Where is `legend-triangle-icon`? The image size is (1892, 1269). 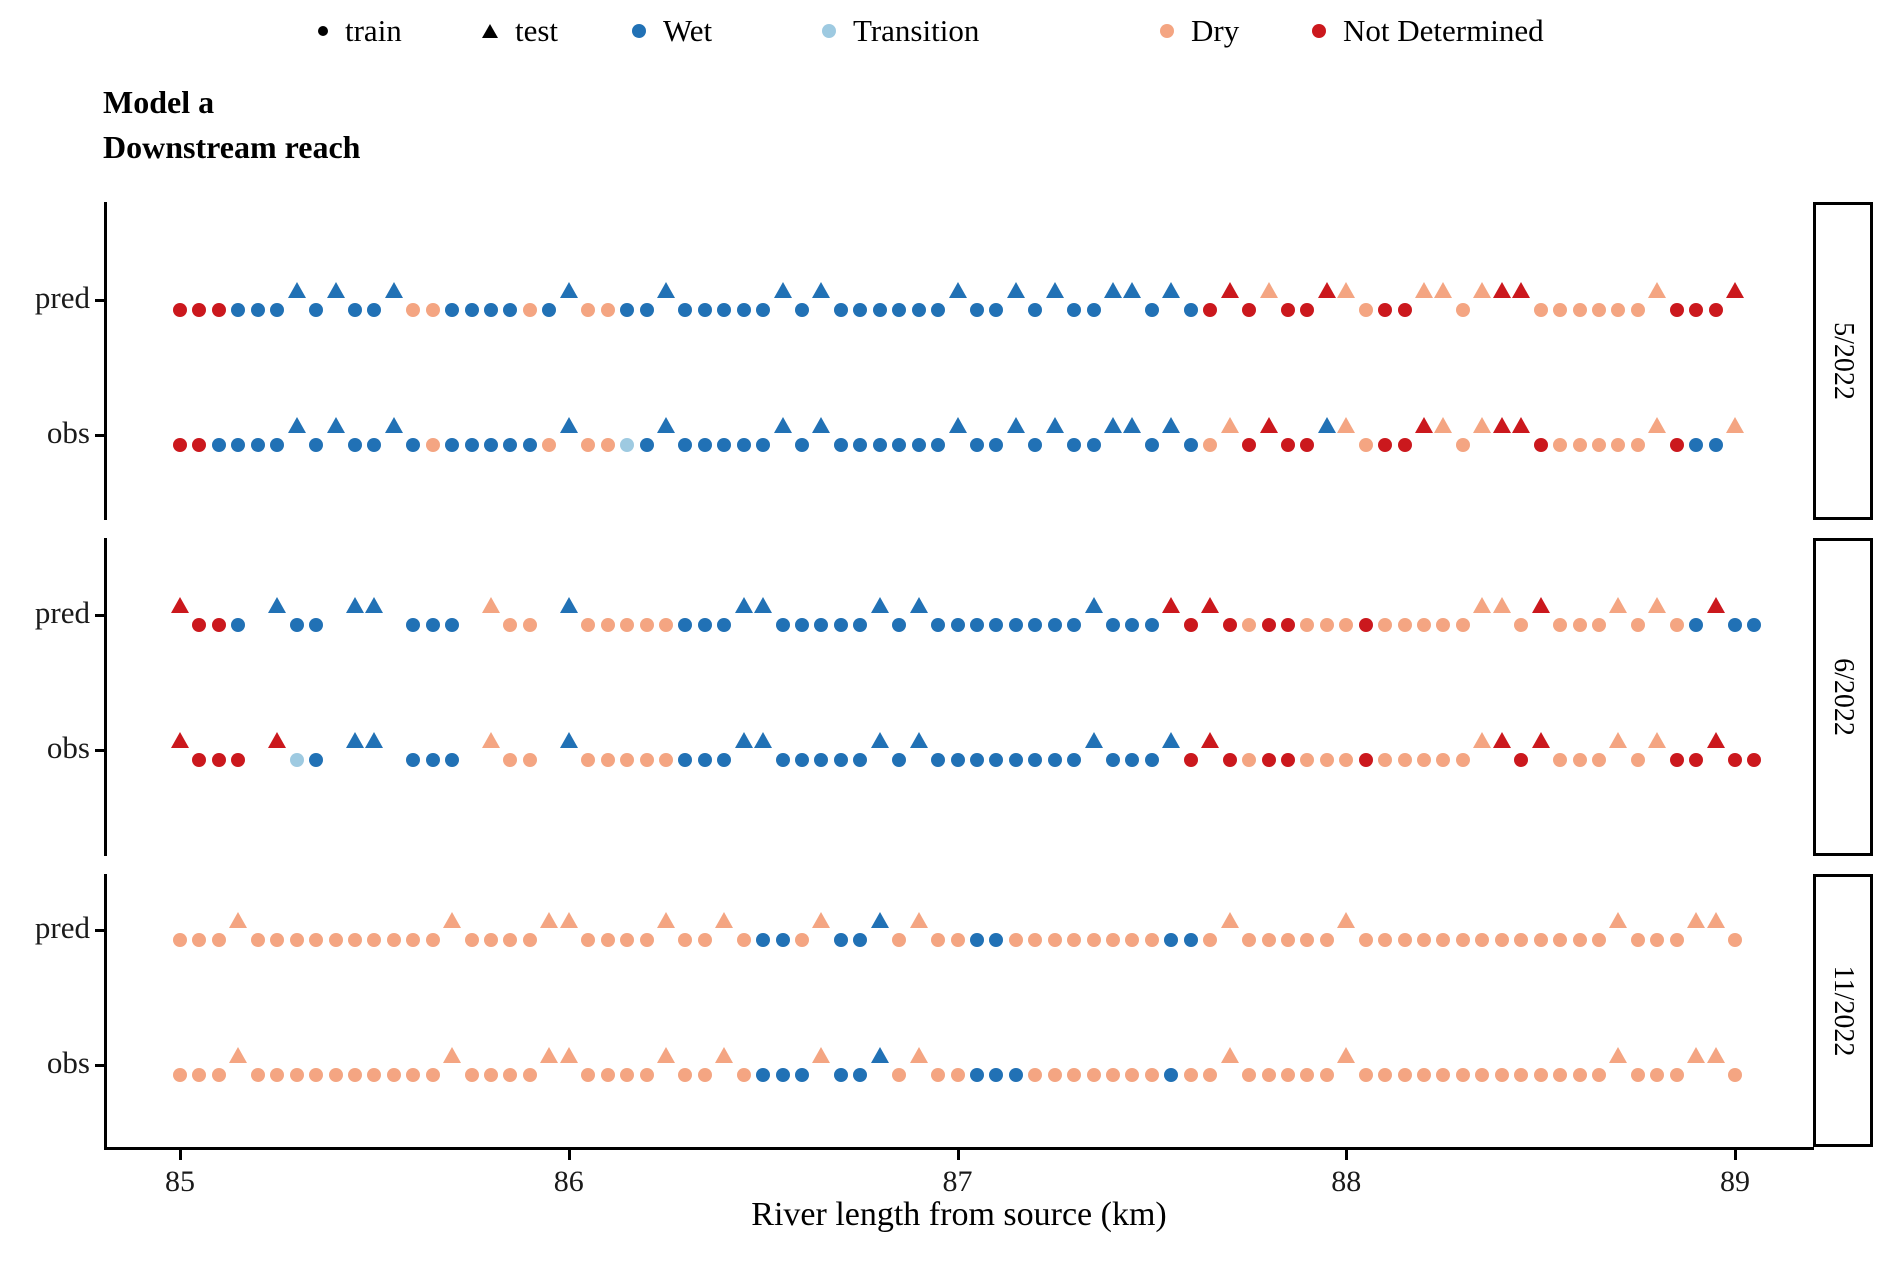
legend-triangle-icon is located at coordinates (490, 31).